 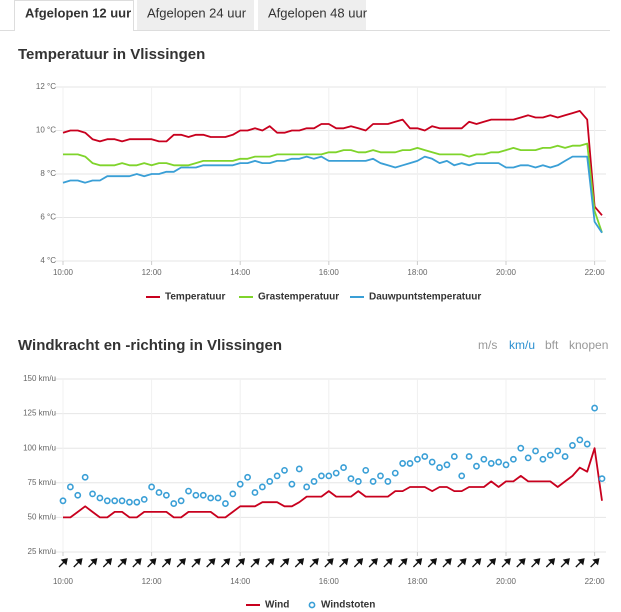 What do you see at coordinates (42, 551) in the screenshot?
I see `y-tick-label: 25 km/u` at bounding box center [42, 551].